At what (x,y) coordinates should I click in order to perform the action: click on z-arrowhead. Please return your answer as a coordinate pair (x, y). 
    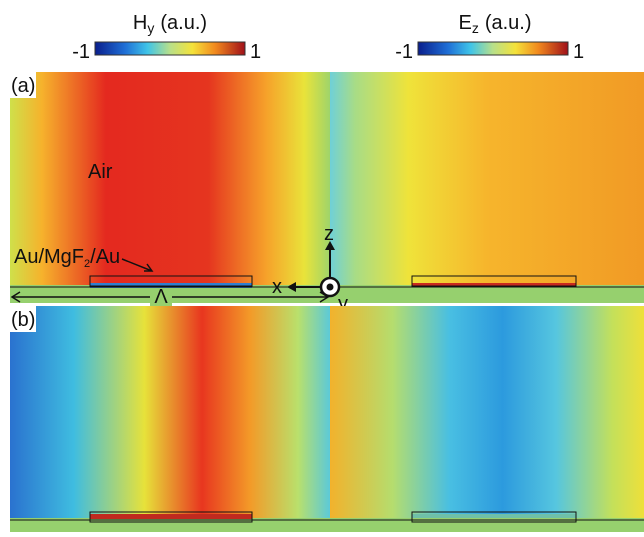
    Looking at the image, I should click on (330, 245).